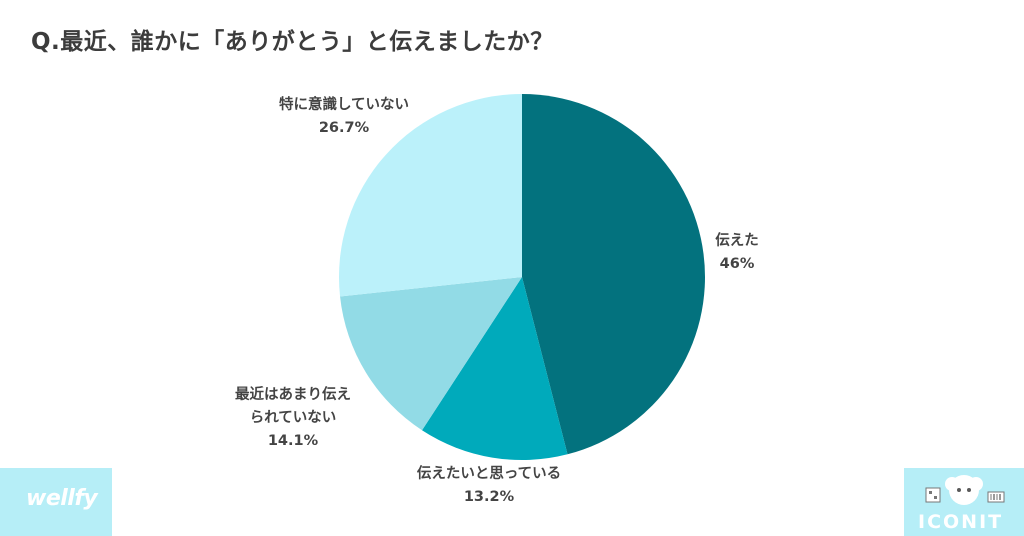 This screenshot has width=1024, height=536. I want to click on category-label: 特に意識していない, so click(344, 105).